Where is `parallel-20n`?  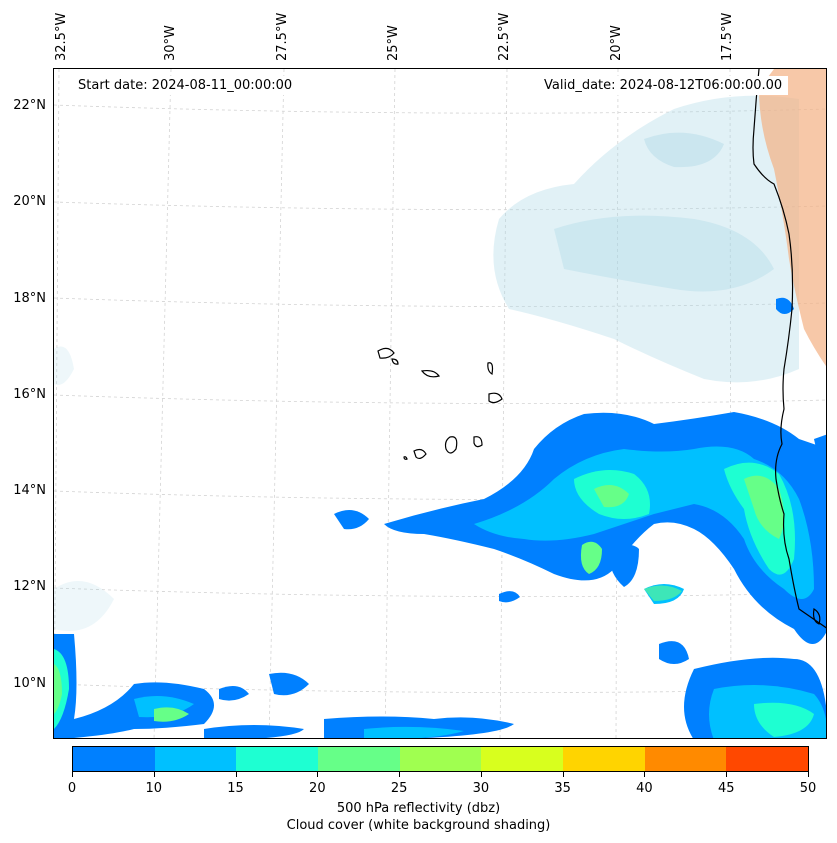
parallel-20n is located at coordinates (440, 206).